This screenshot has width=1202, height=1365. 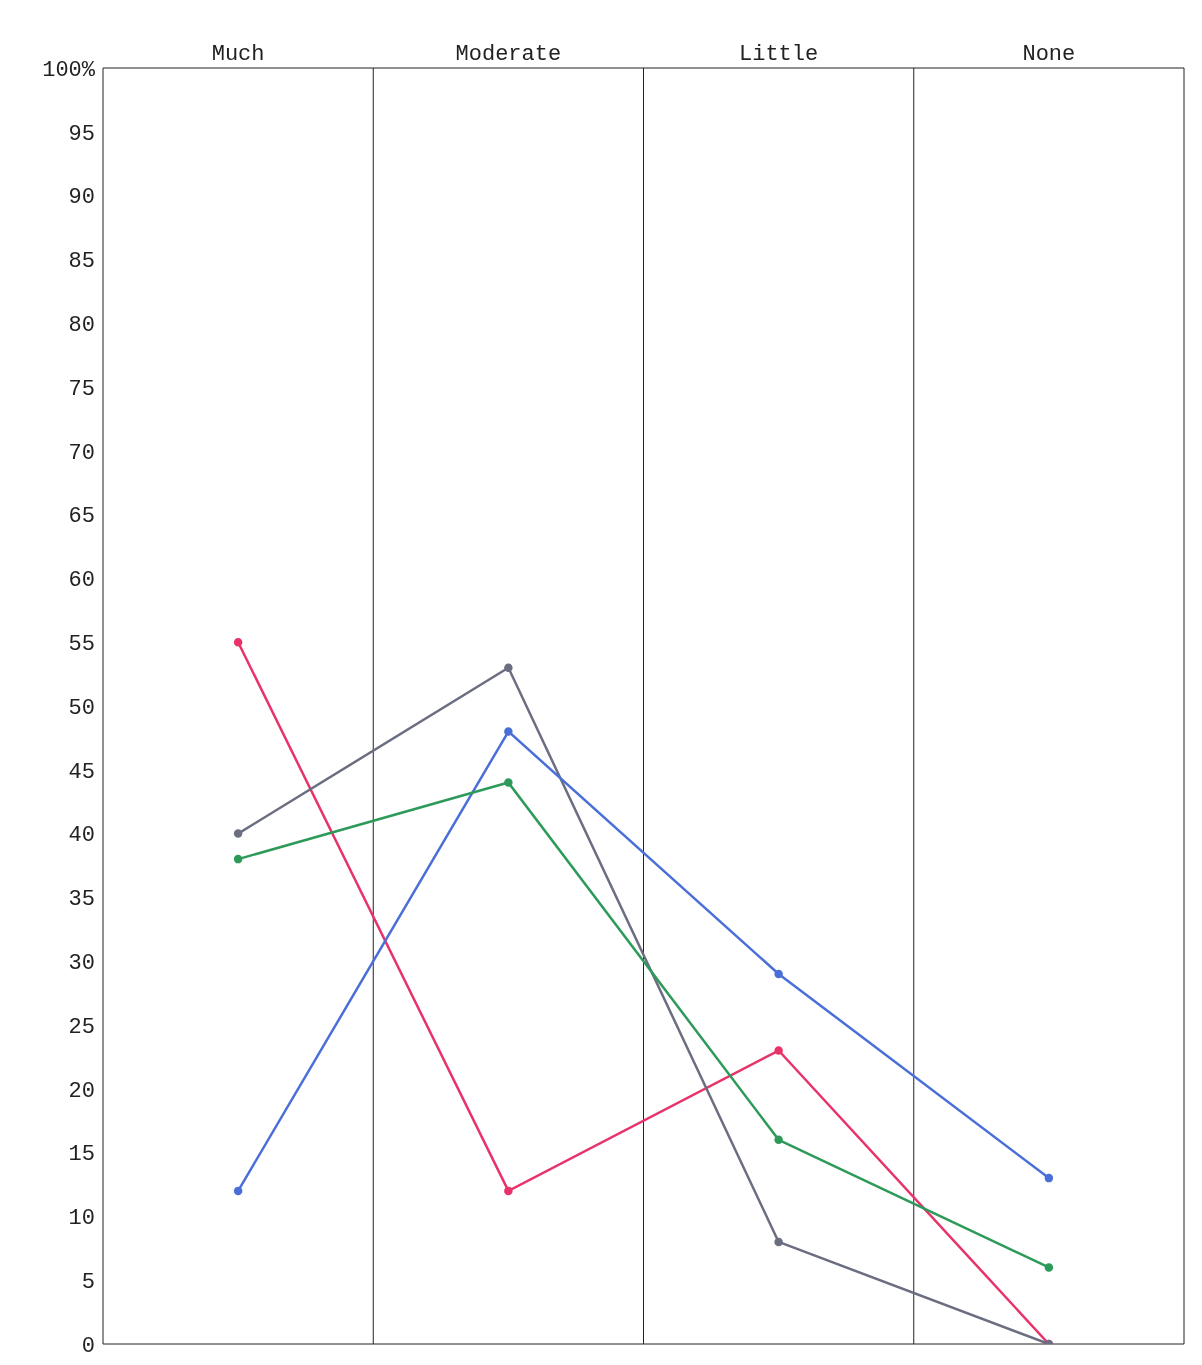 I want to click on y-tick-label: 5, so click(x=88, y=1283).